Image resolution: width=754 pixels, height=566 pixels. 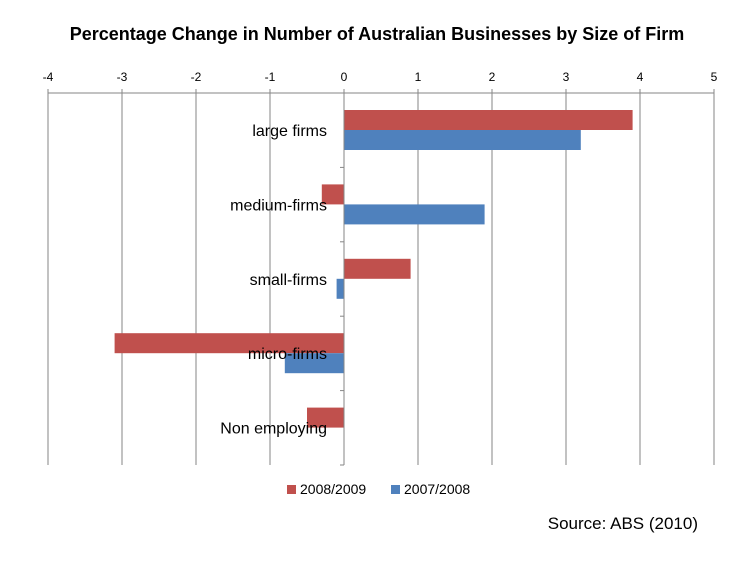 I want to click on category-label: Non employing, so click(x=273, y=429).